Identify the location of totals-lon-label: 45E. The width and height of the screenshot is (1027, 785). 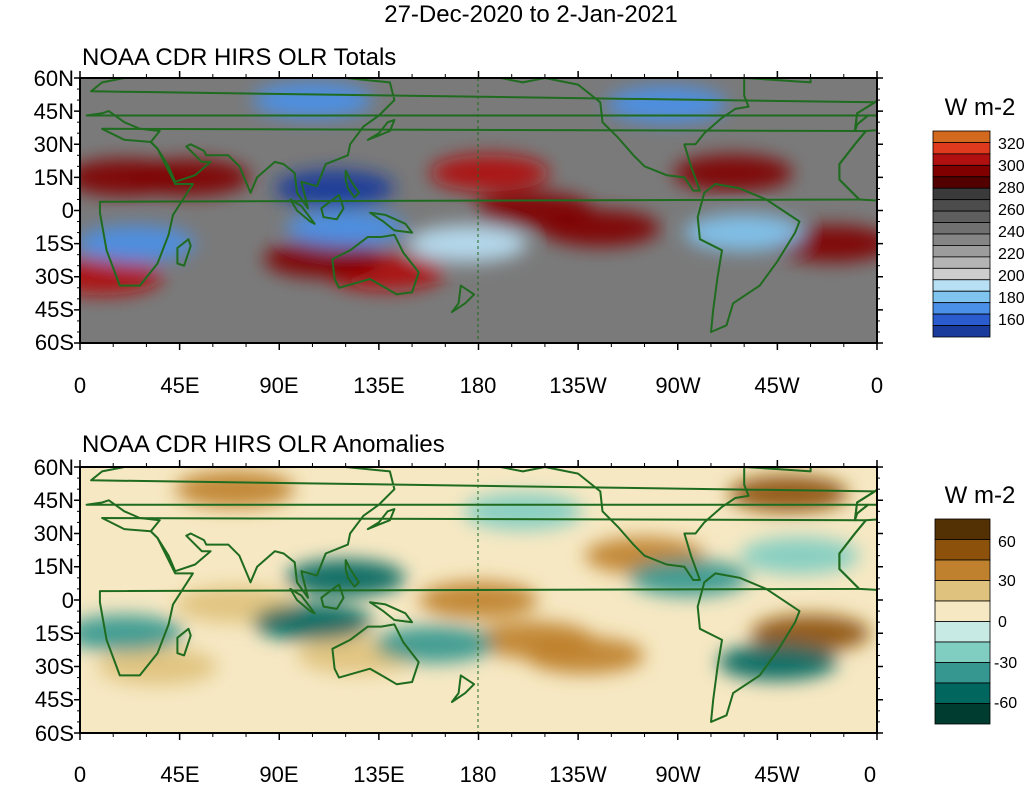
(179, 385).